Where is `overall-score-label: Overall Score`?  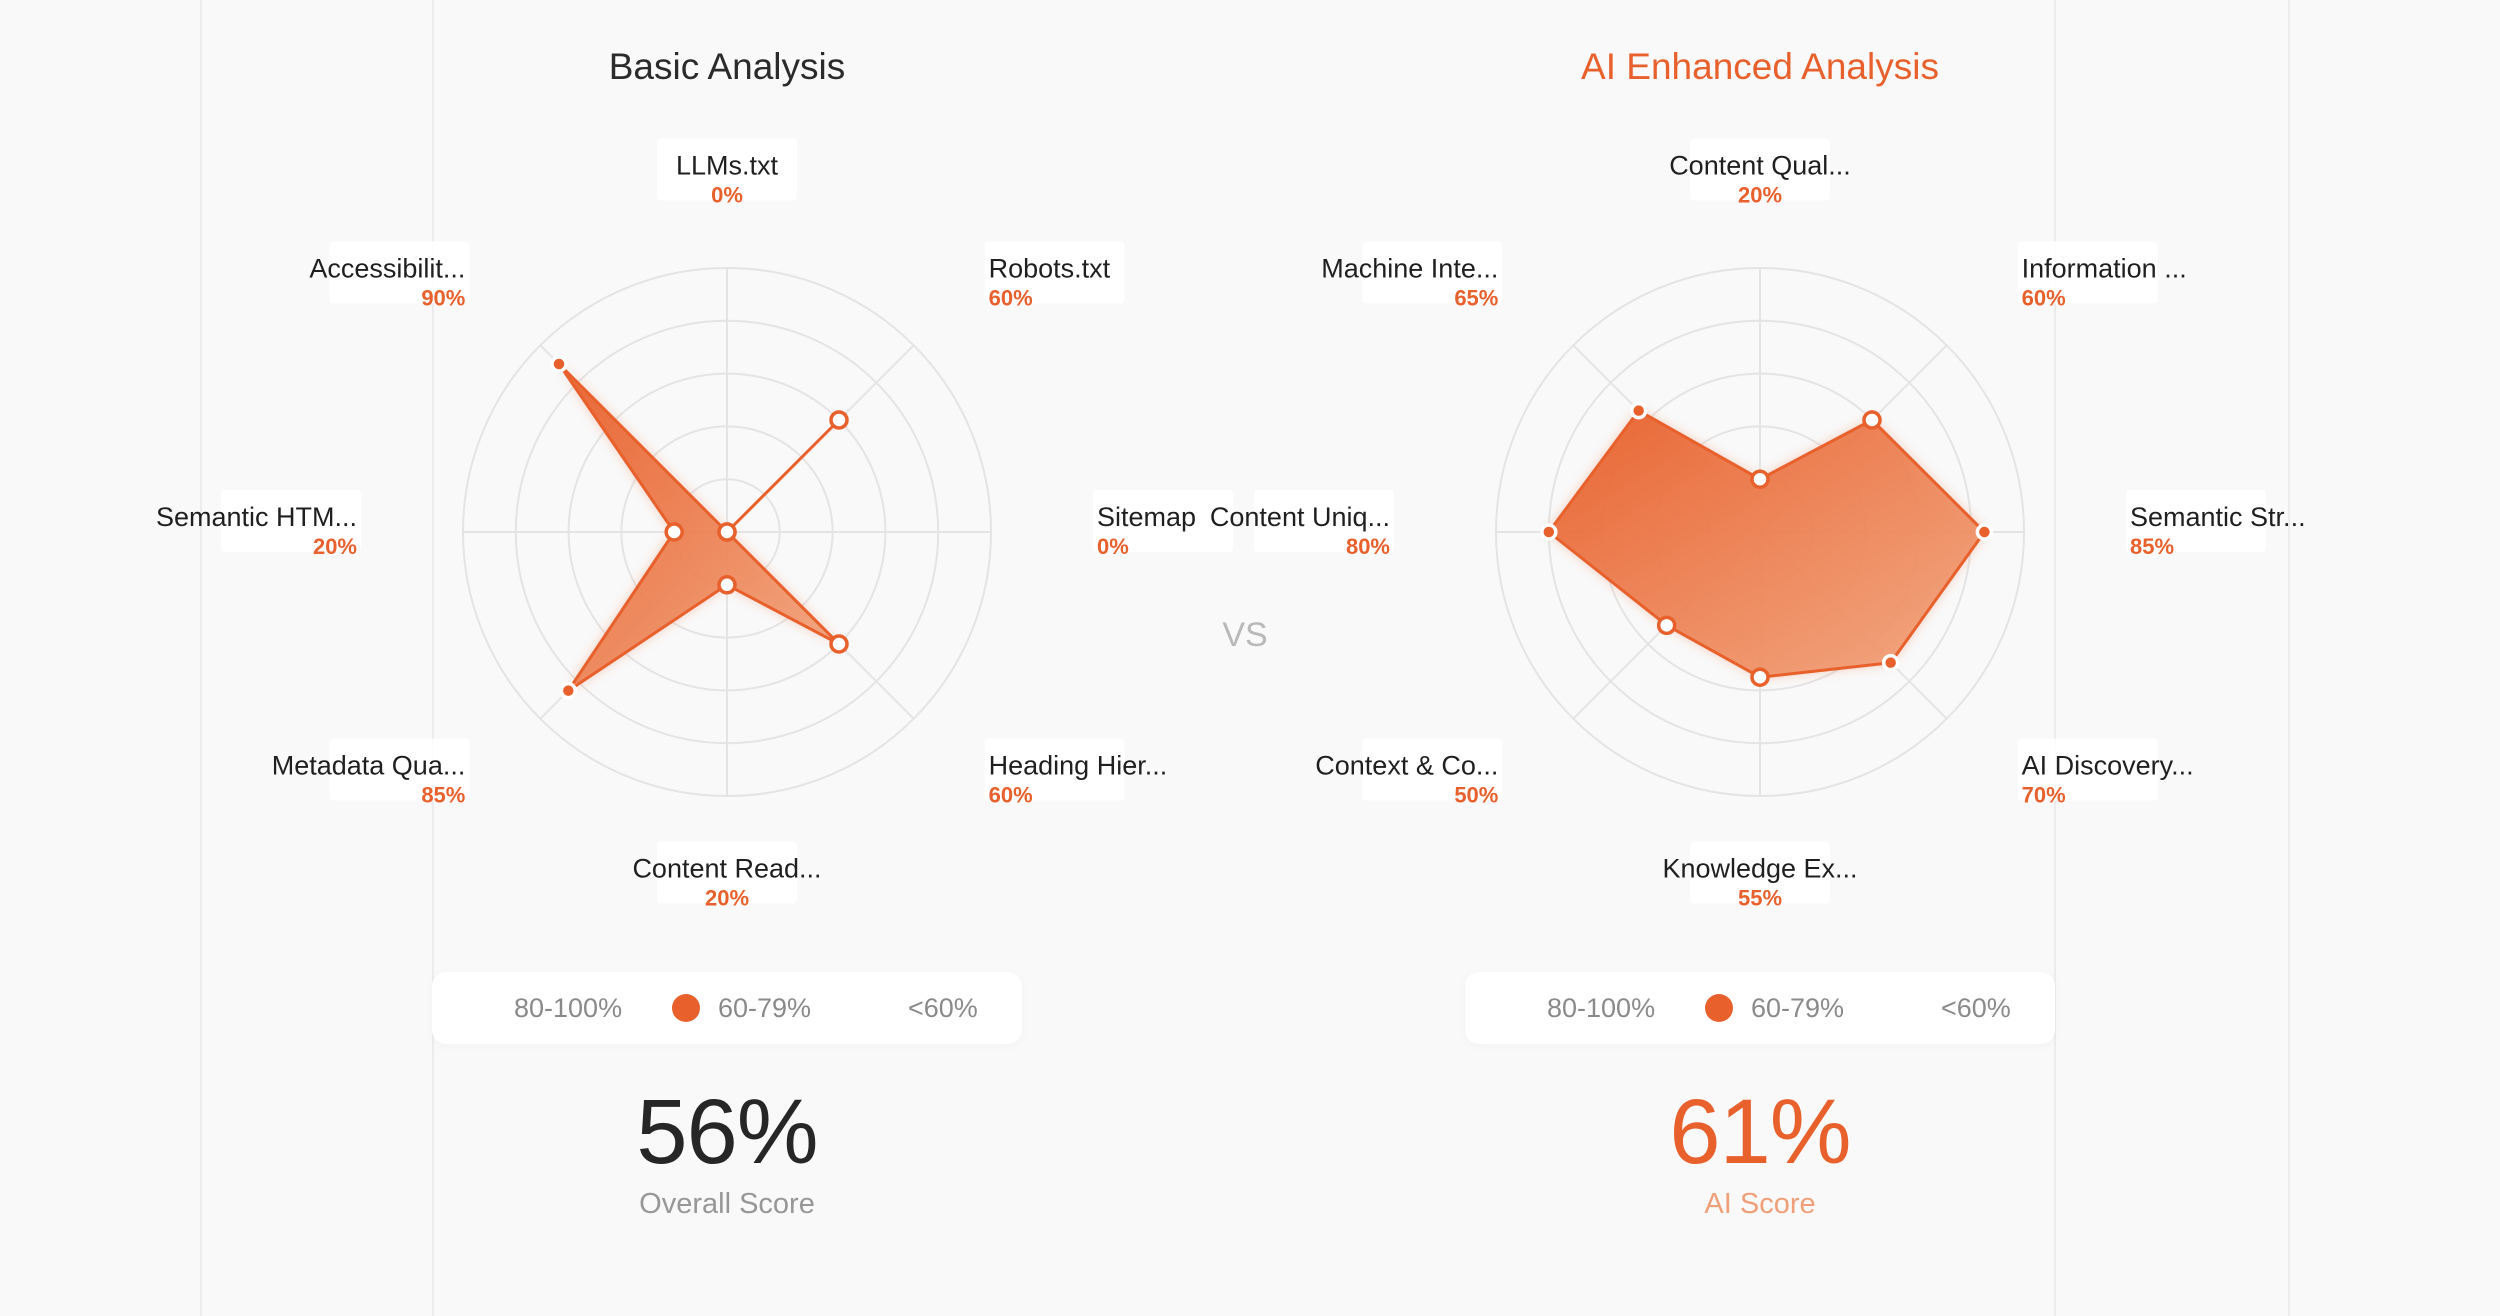 overall-score-label: Overall Score is located at coordinates (727, 1204).